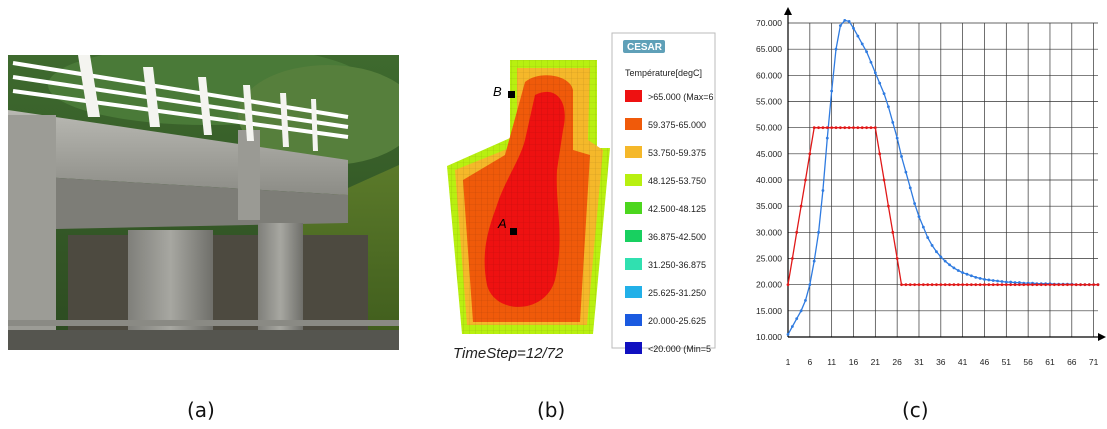 Image resolution: width=1107 pixels, height=429 pixels. What do you see at coordinates (831, 362) in the screenshot?
I see `x-tick-label: 11` at bounding box center [831, 362].